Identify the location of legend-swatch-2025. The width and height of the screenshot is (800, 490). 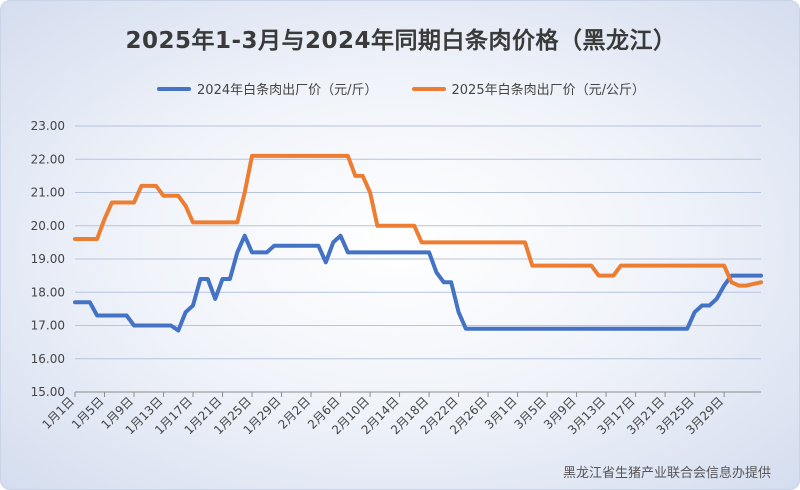
(428, 88).